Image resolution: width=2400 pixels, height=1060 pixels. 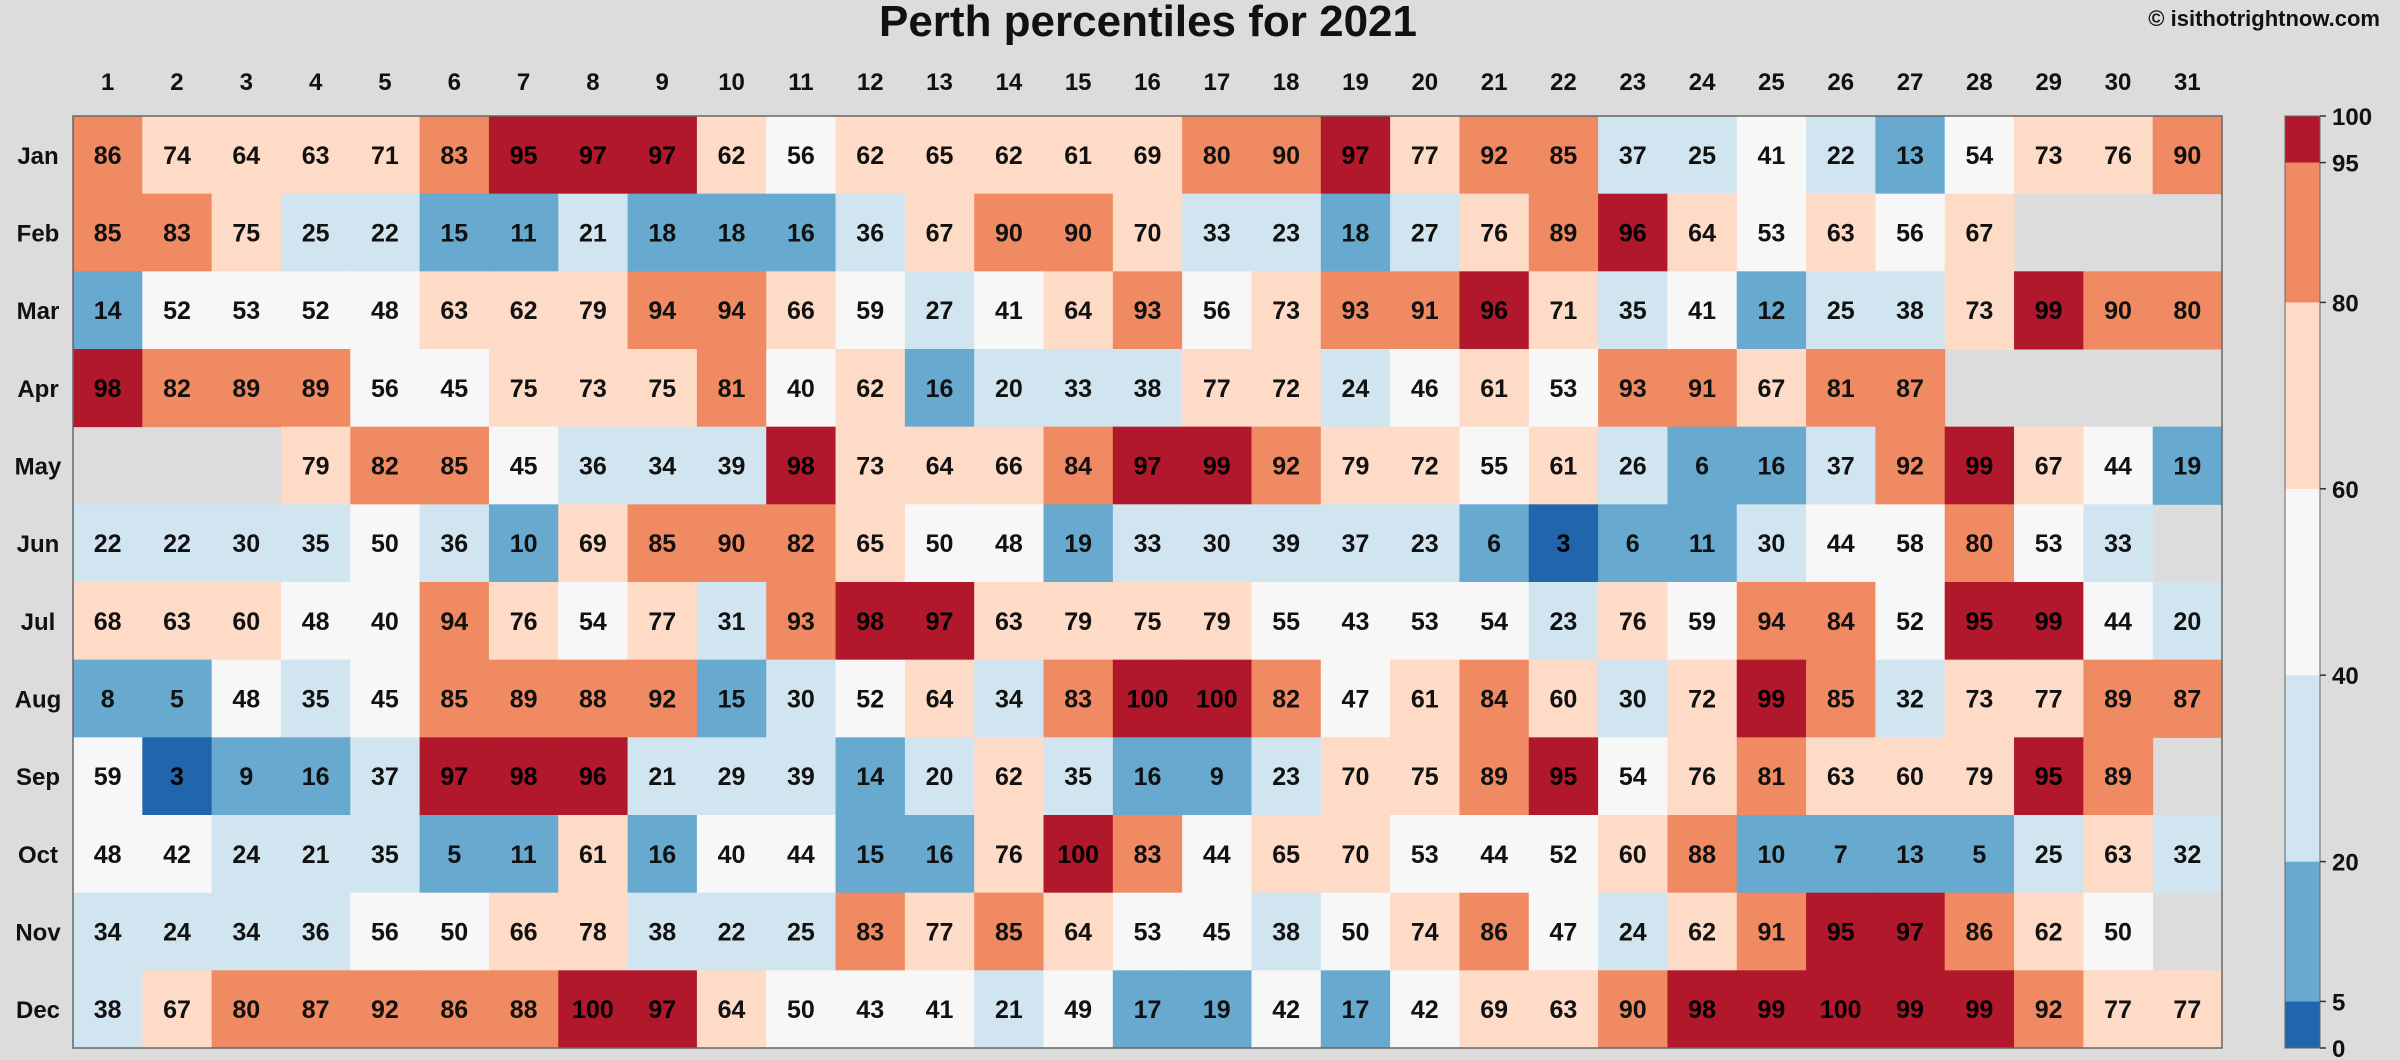 I want to click on cell-value: 37, so click(x=385, y=777).